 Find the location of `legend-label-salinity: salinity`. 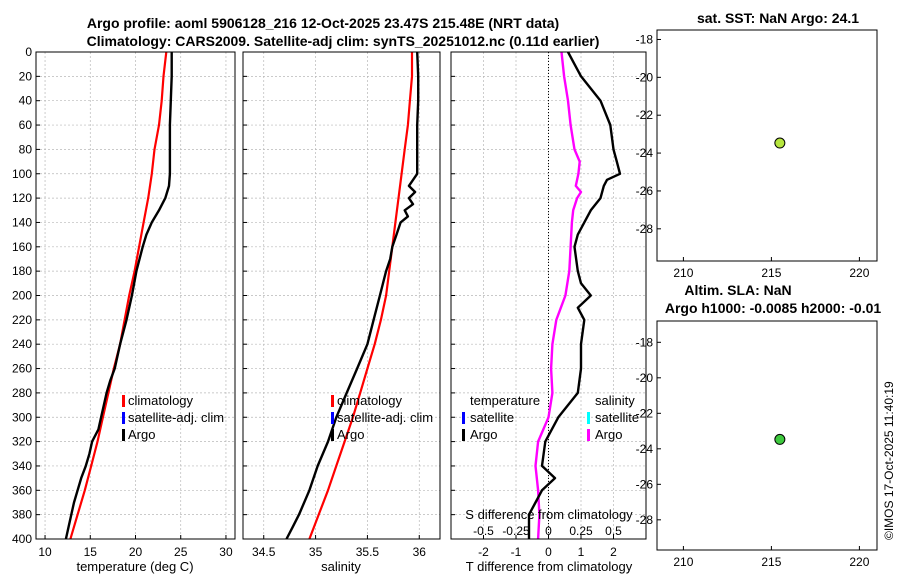

legend-label-salinity: salinity is located at coordinates (615, 400).